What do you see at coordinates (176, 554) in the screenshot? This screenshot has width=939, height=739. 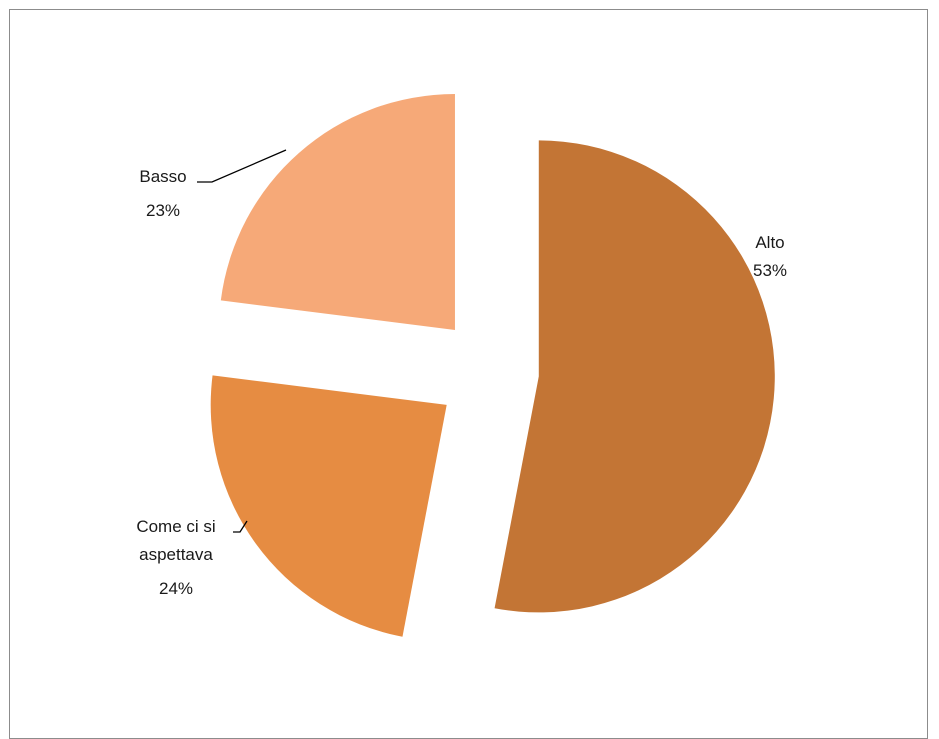 I see `data-label-category: aspettava` at bounding box center [176, 554].